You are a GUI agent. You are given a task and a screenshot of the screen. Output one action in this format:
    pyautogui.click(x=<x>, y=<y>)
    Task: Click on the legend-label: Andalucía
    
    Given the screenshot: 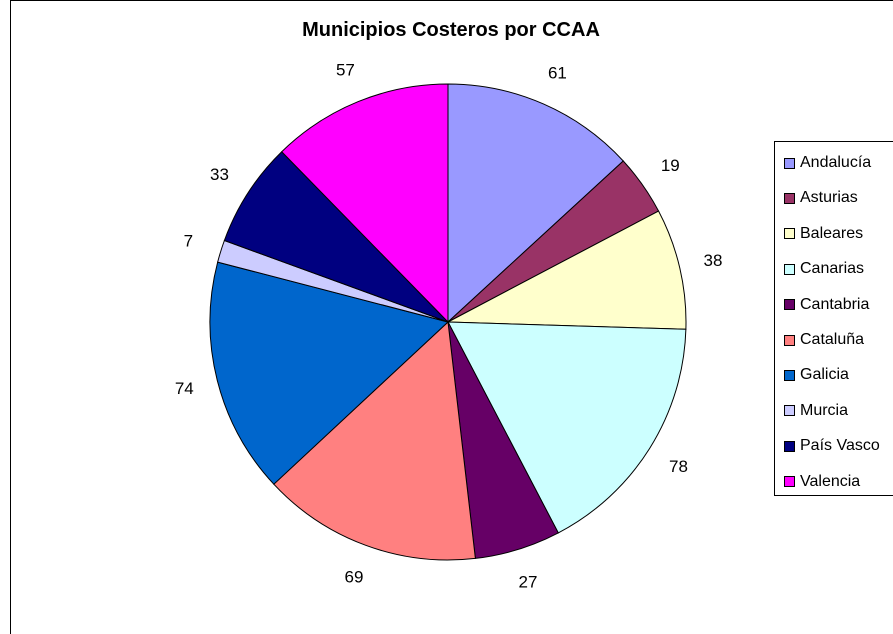 What is the action you would take?
    pyautogui.click(x=836, y=162)
    